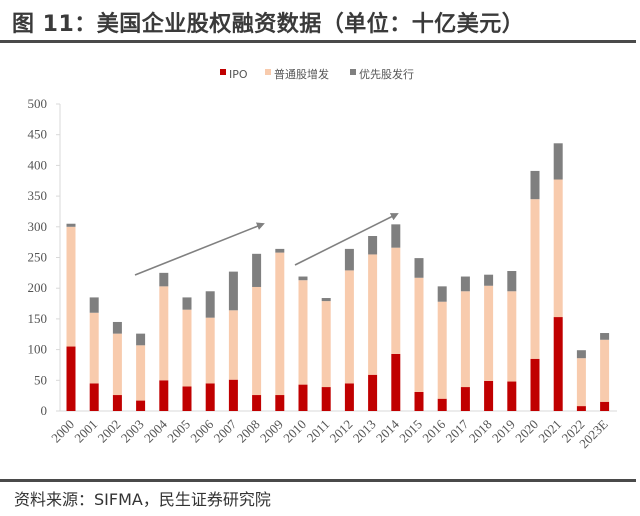  Describe the element at coordinates (353, 72) in the screenshot. I see `legend-swatch-preferred` at that location.